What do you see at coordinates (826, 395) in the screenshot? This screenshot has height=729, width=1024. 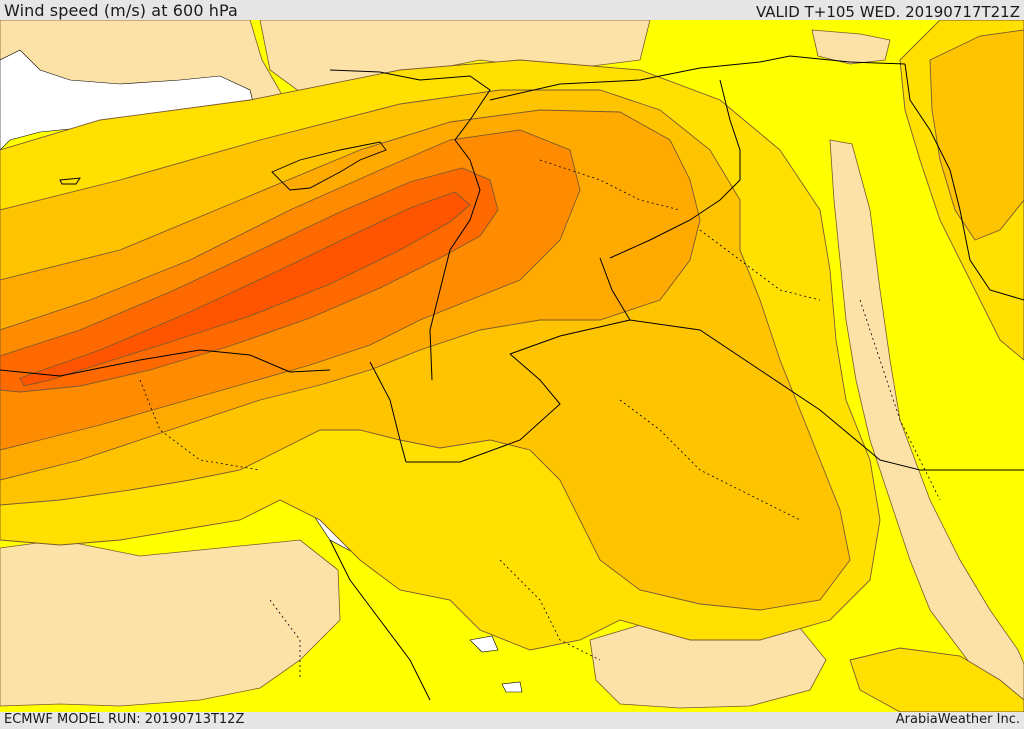 I see `border-saudi-iraq` at bounding box center [826, 395].